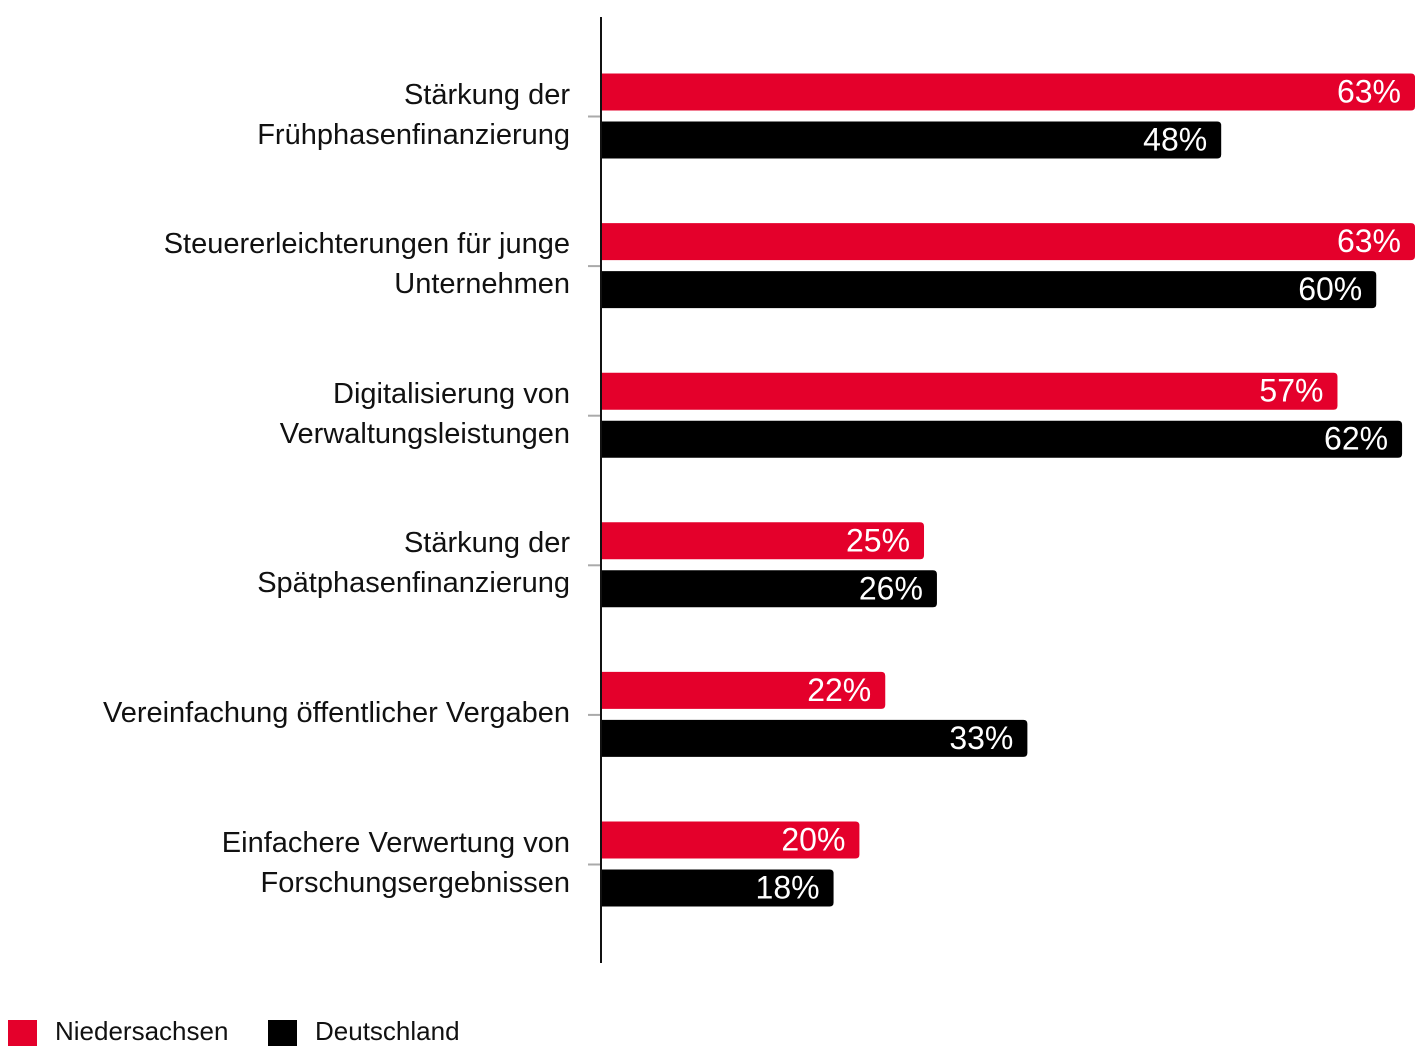  Describe the element at coordinates (981, 738) in the screenshot. I see `value-label: 33%` at that location.